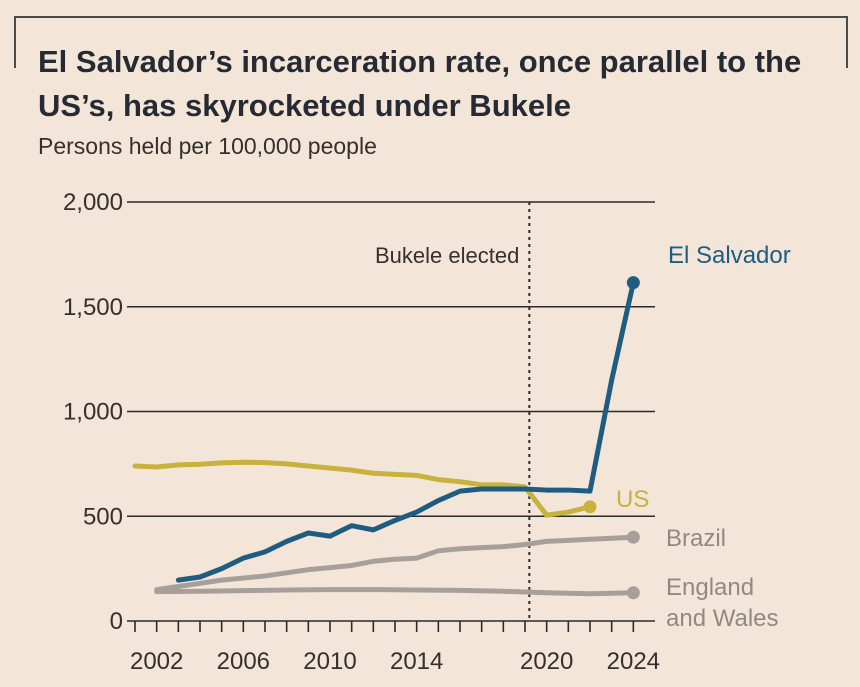  What do you see at coordinates (696, 538) in the screenshot?
I see `series-label-brazil: Brazil` at bounding box center [696, 538].